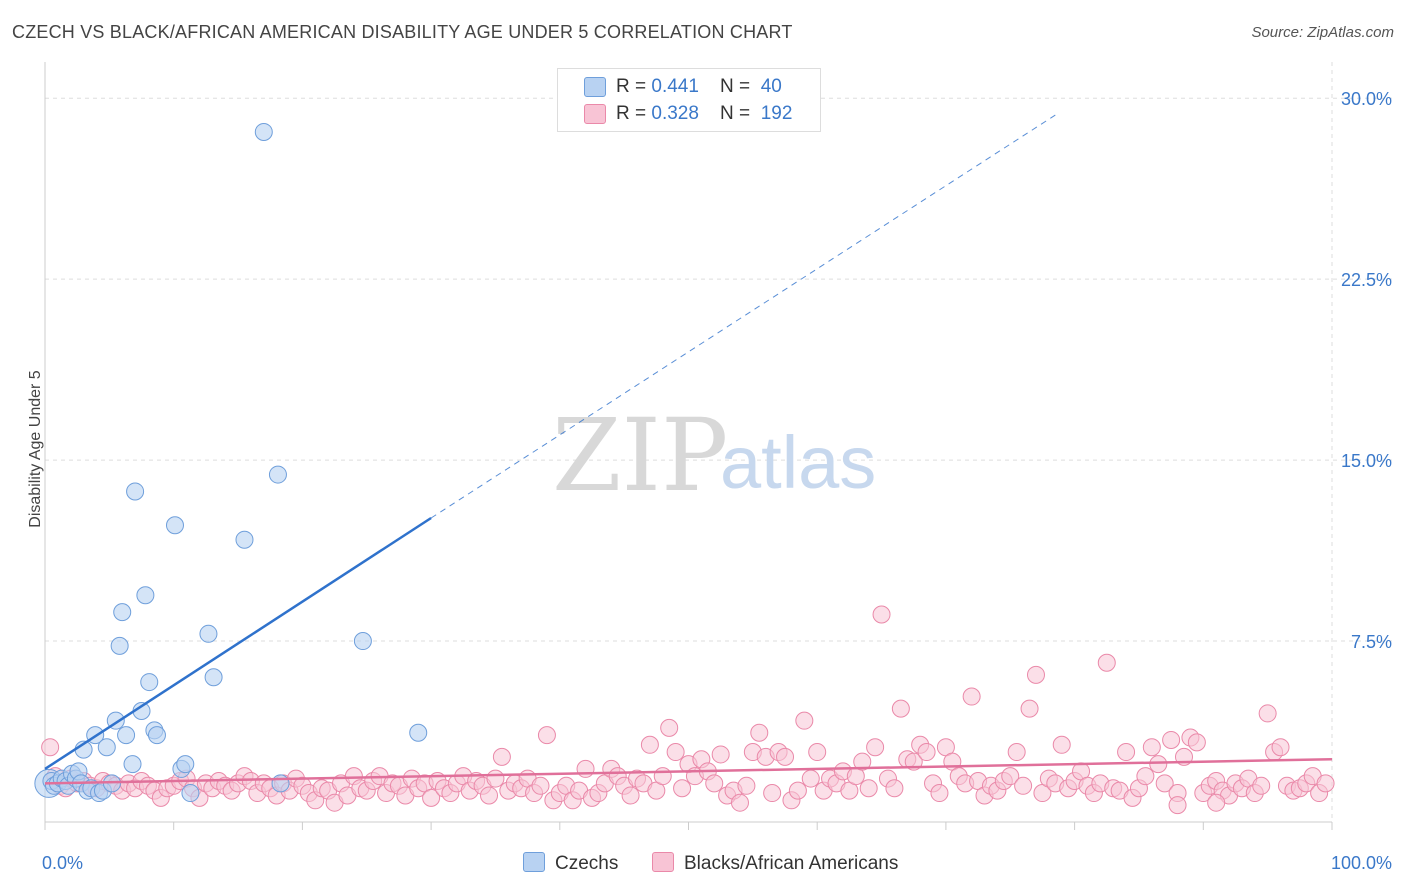 The image size is (1406, 892). Describe the element at coordinates (534, 862) in the screenshot. I see `czech-swatch` at that location.